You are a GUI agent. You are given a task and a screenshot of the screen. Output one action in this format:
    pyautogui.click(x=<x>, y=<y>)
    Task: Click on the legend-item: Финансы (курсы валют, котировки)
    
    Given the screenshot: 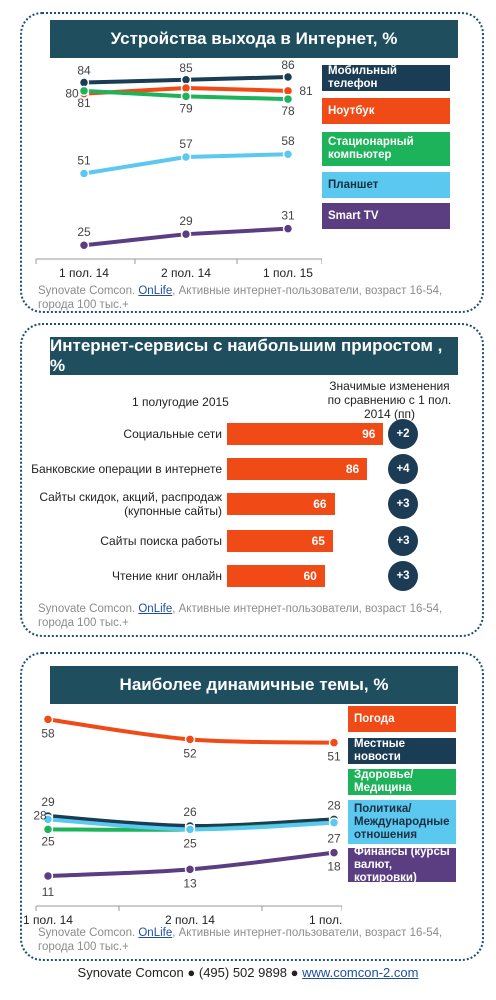 What is the action you would take?
    pyautogui.click(x=402, y=865)
    